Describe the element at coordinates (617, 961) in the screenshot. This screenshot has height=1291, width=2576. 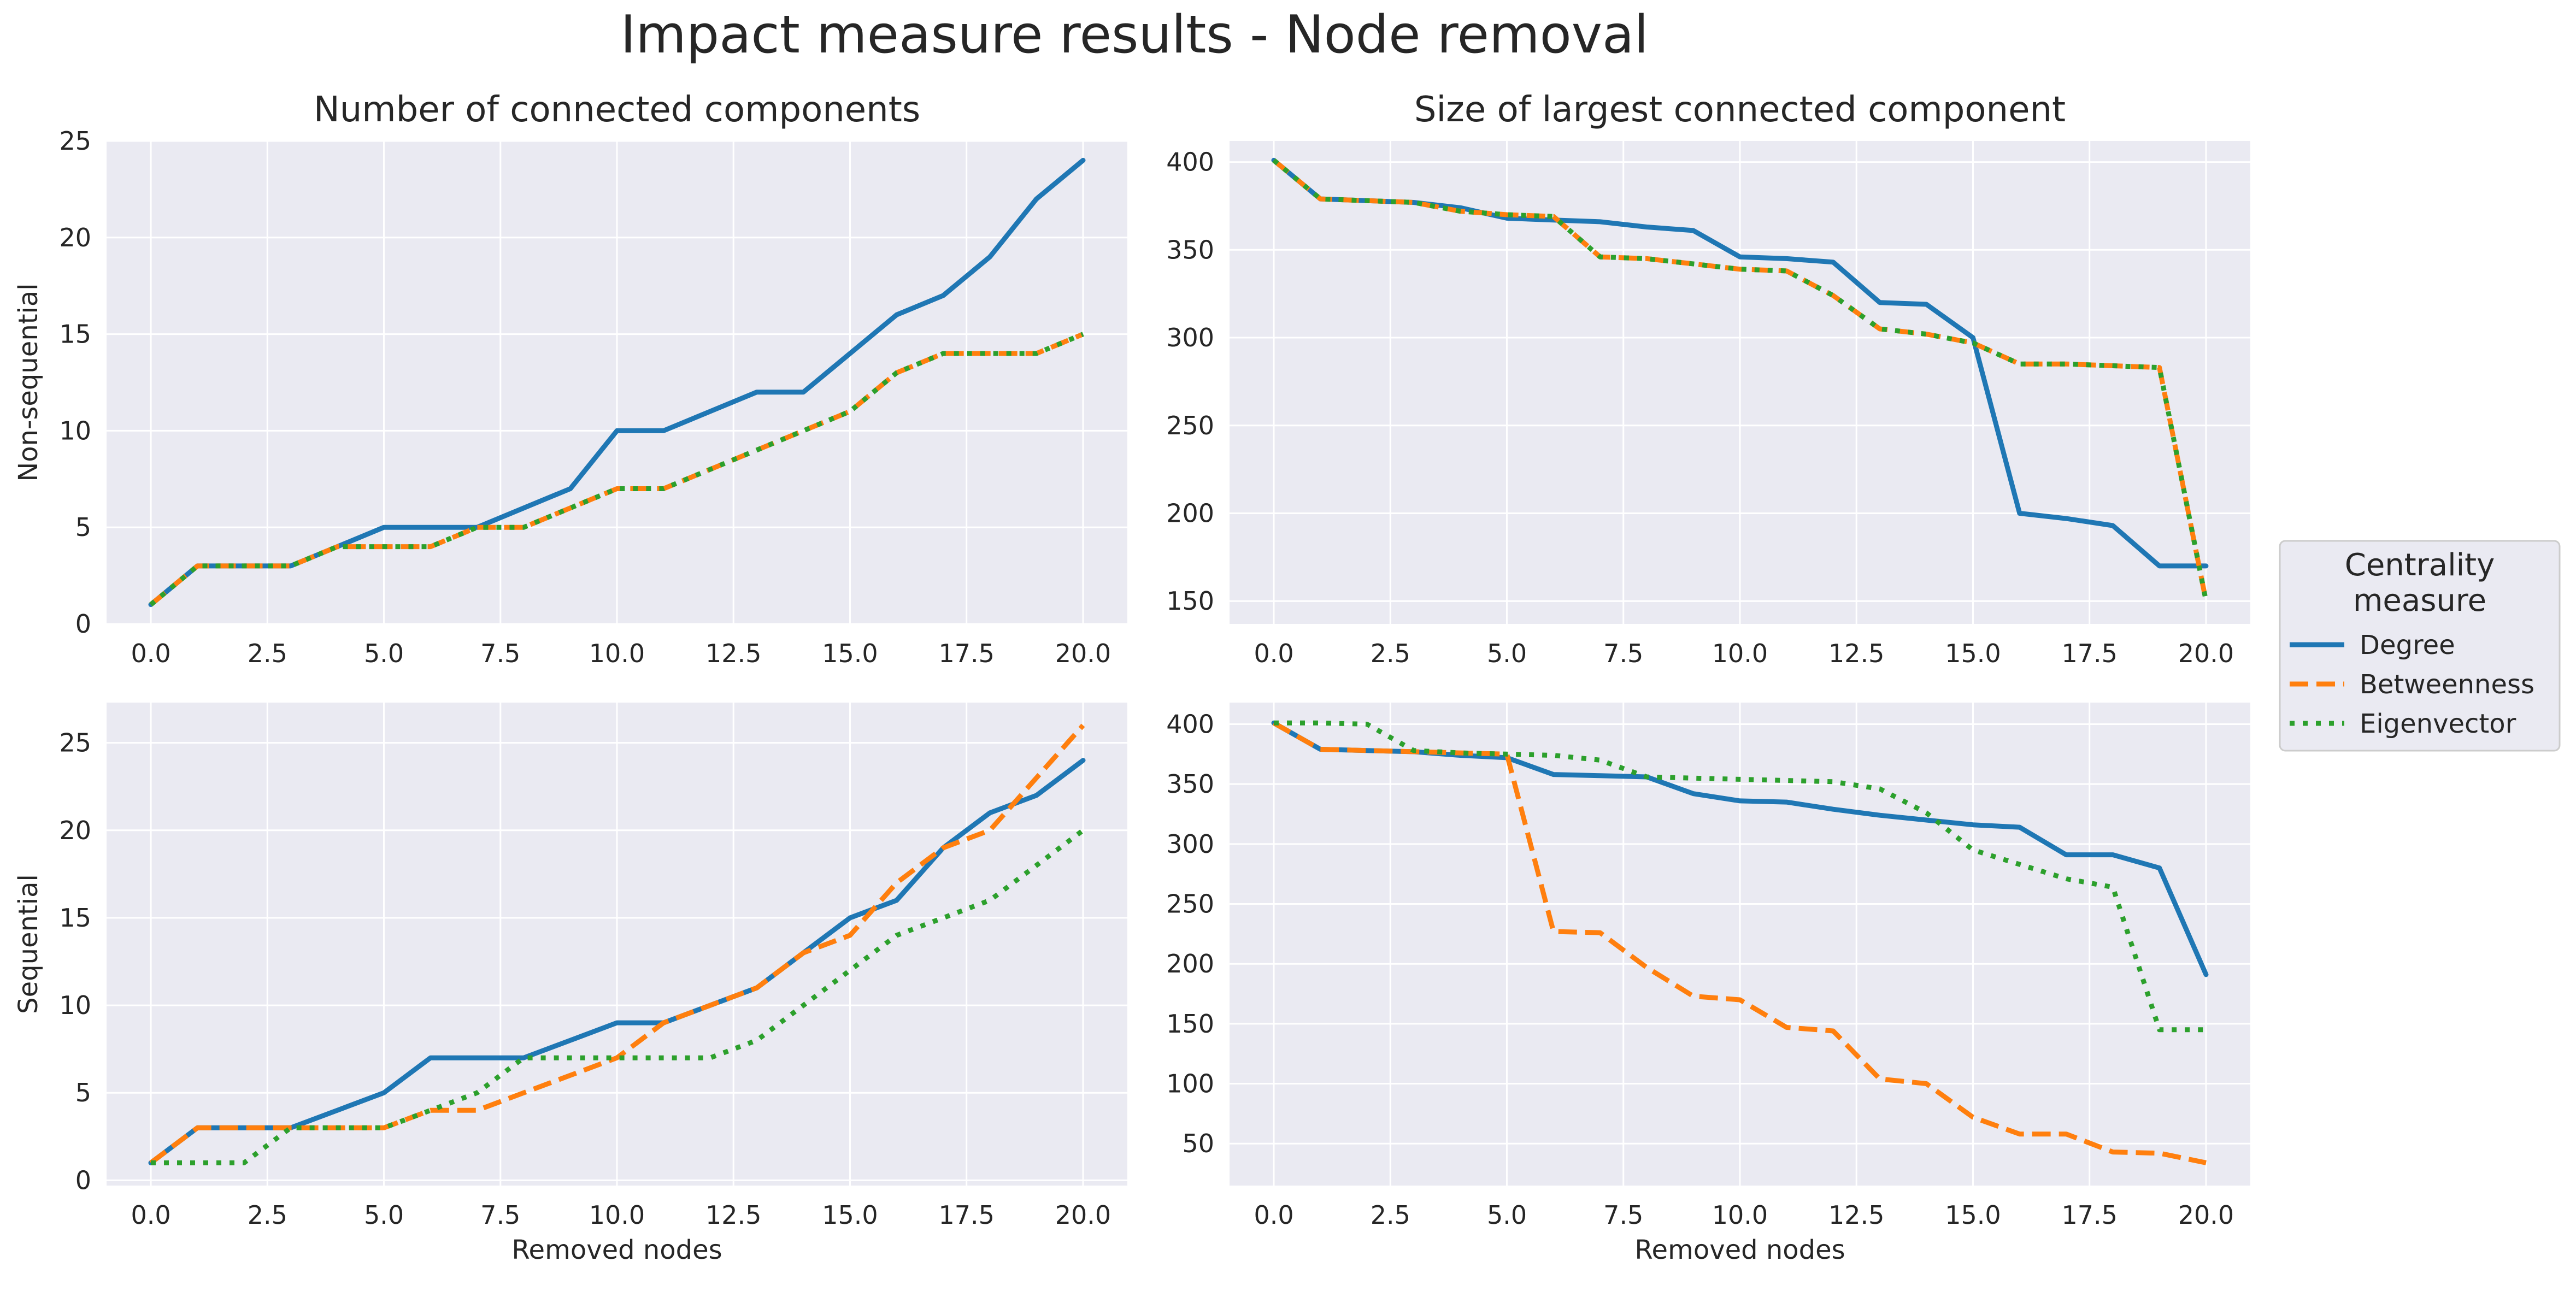
I see `series-line-degree` at that location.